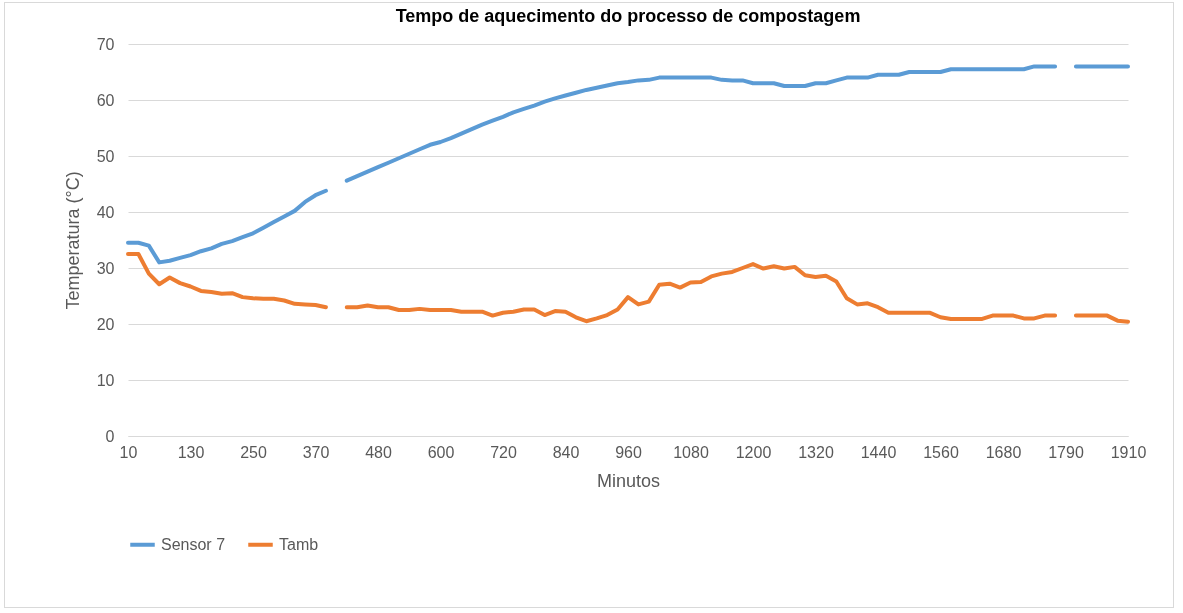  I want to click on x-tick-label: 370, so click(316, 452).